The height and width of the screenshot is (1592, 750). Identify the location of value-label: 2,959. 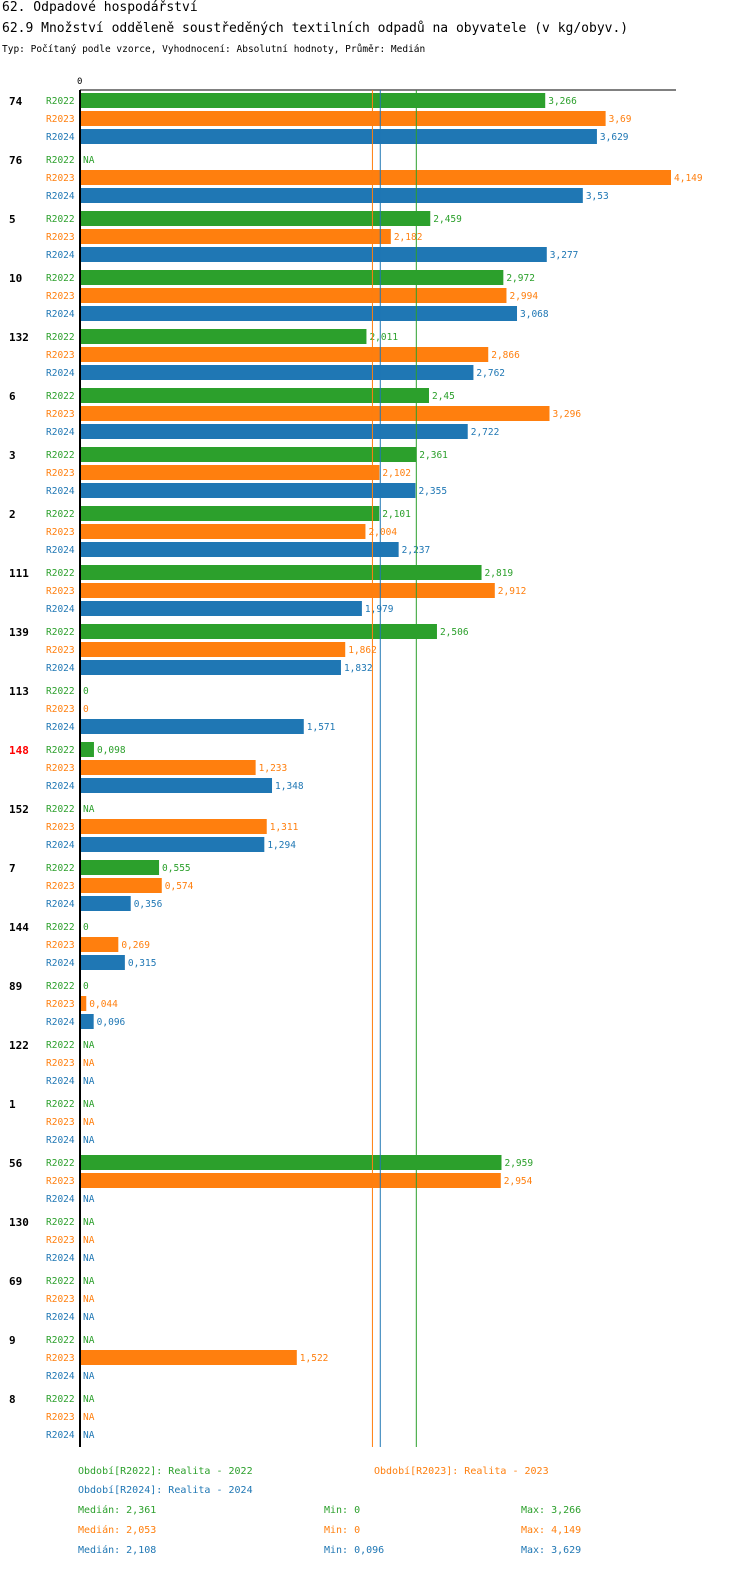
(518, 1163).